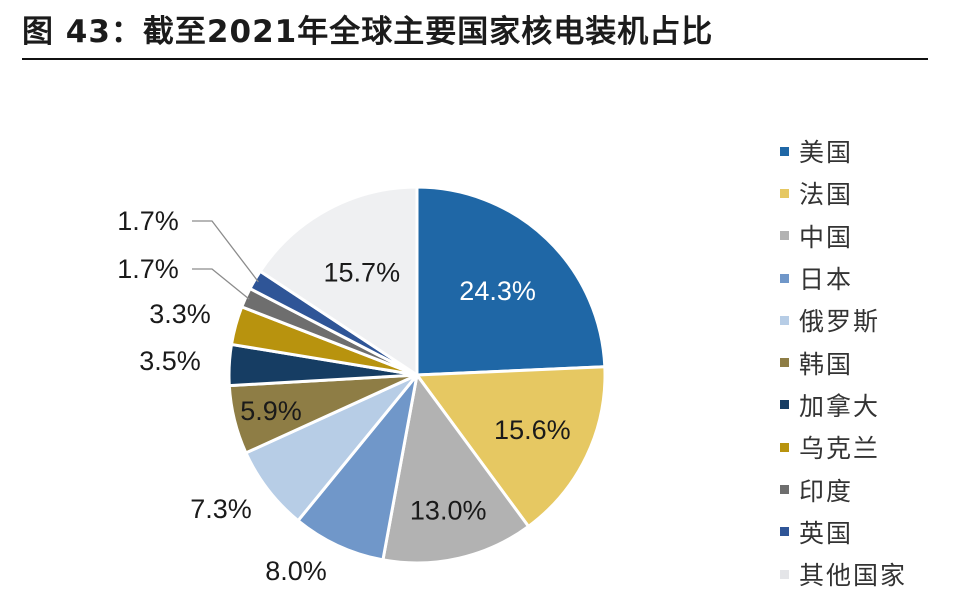  Describe the element at coordinates (865, 489) in the screenshot. I see `legend-item-9: 印度` at that location.